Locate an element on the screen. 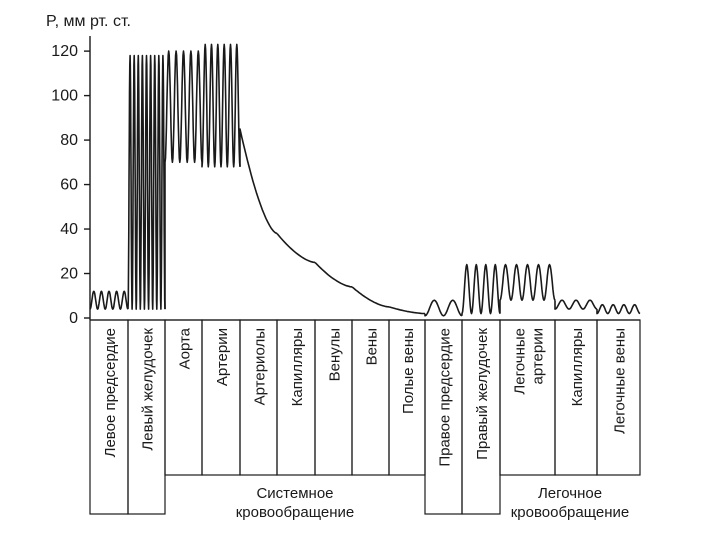 This screenshot has height=540, width=720. segment-cell is located at coordinates (618, 397).